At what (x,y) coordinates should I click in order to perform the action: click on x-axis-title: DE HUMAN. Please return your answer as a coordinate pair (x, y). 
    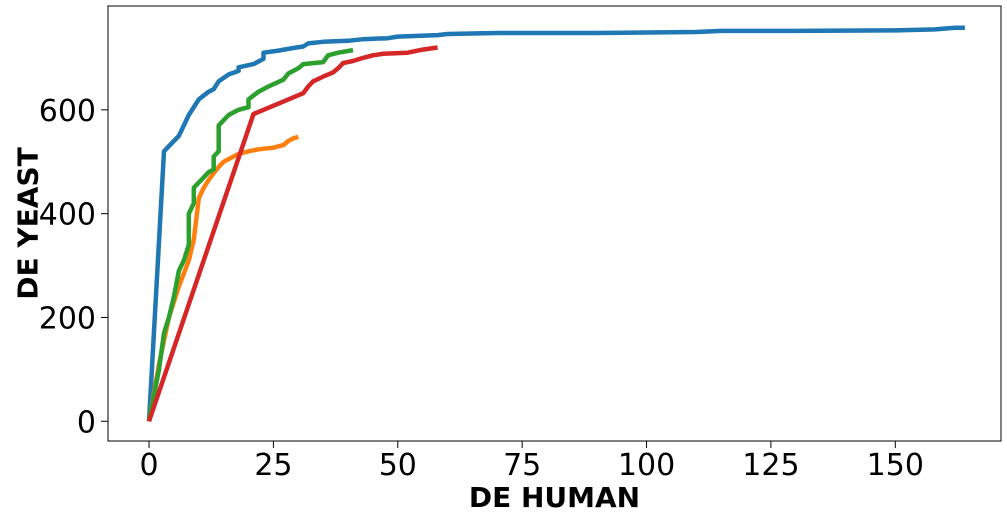
    Looking at the image, I should click on (554, 497).